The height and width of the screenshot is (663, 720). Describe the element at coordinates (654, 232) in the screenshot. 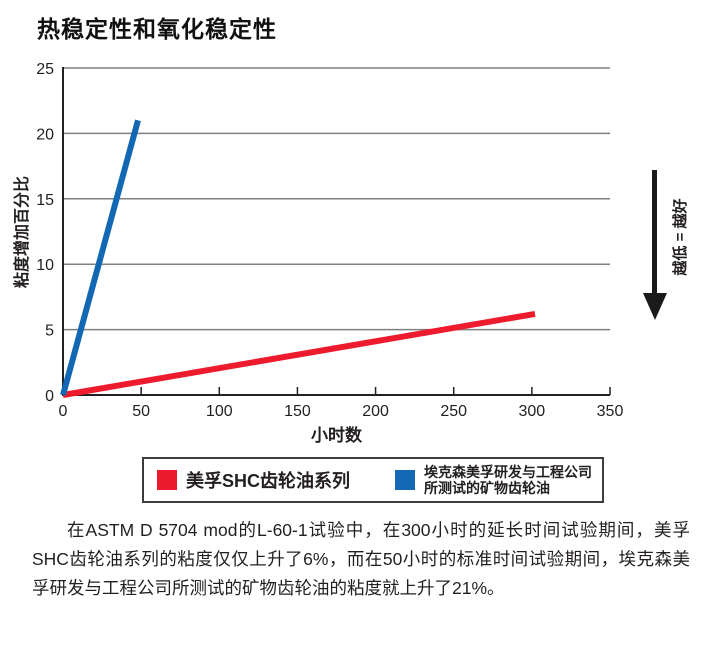

I see `arrow-down-icon` at that location.